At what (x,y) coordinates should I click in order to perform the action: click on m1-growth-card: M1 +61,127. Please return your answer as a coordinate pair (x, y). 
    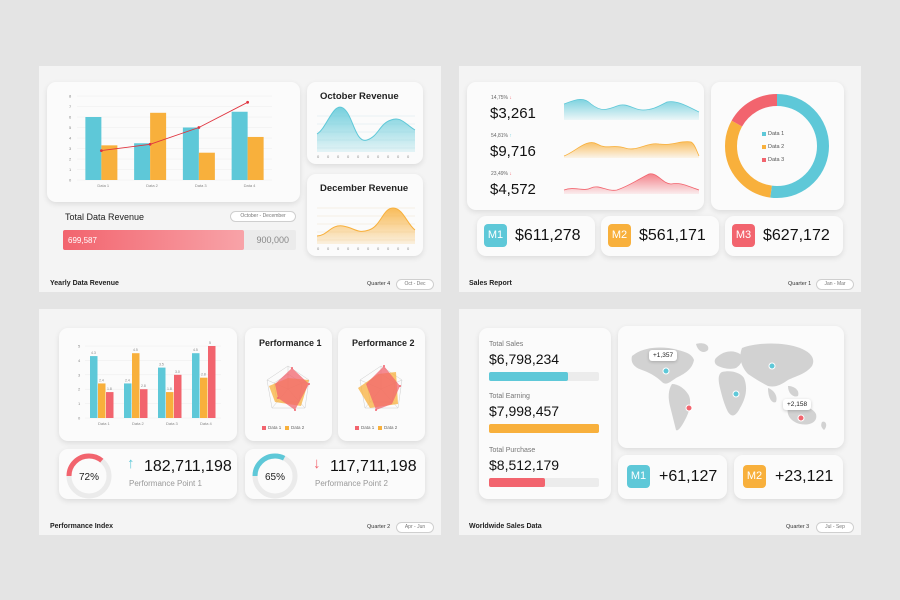
    Looking at the image, I should click on (672, 477).